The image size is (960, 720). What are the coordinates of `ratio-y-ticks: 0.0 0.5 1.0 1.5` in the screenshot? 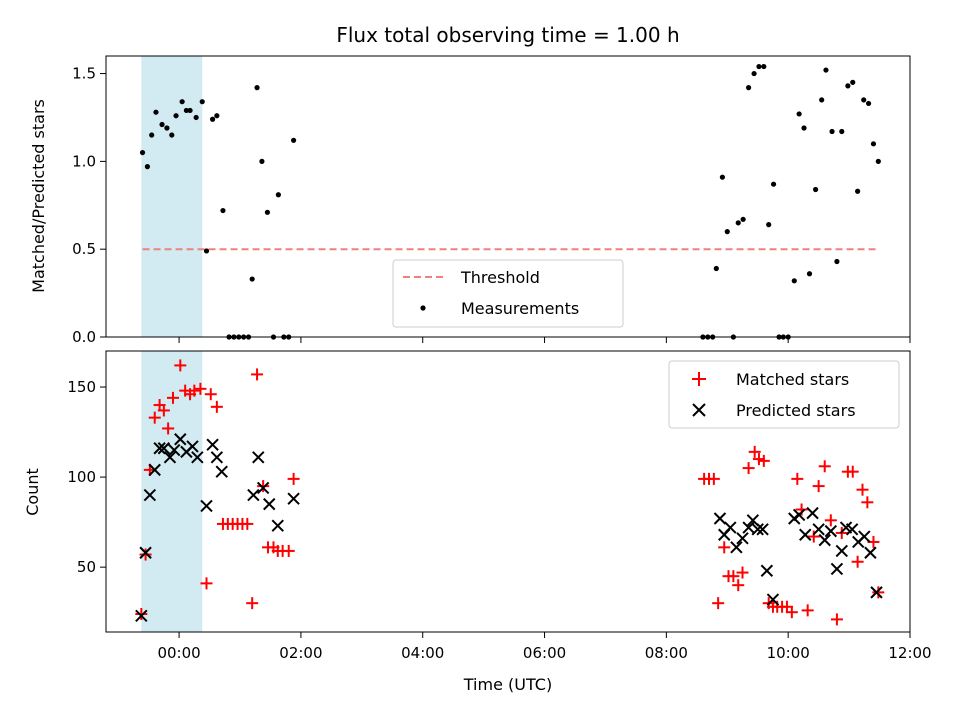 It's located at (89, 205).